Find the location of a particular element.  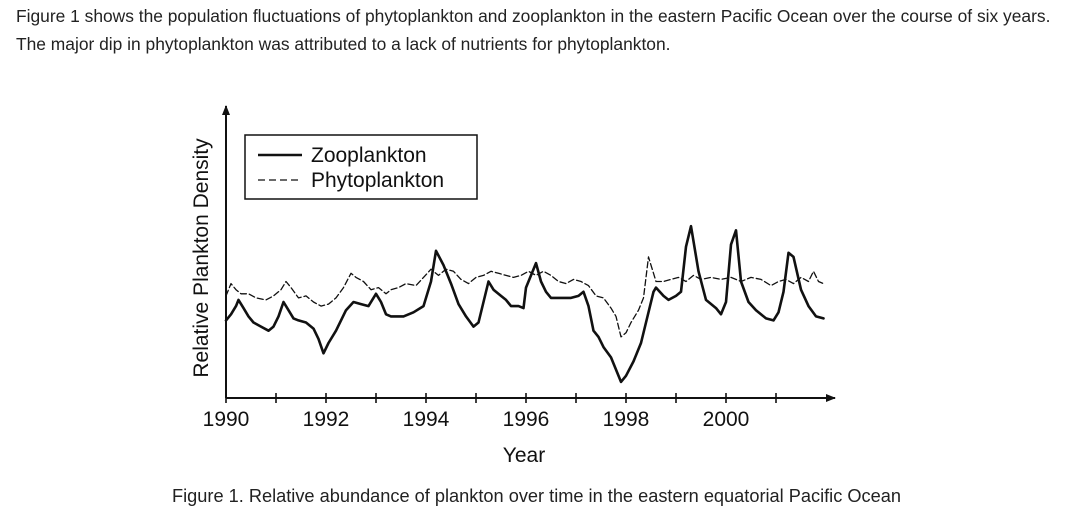

legend-box is located at coordinates (361, 167).